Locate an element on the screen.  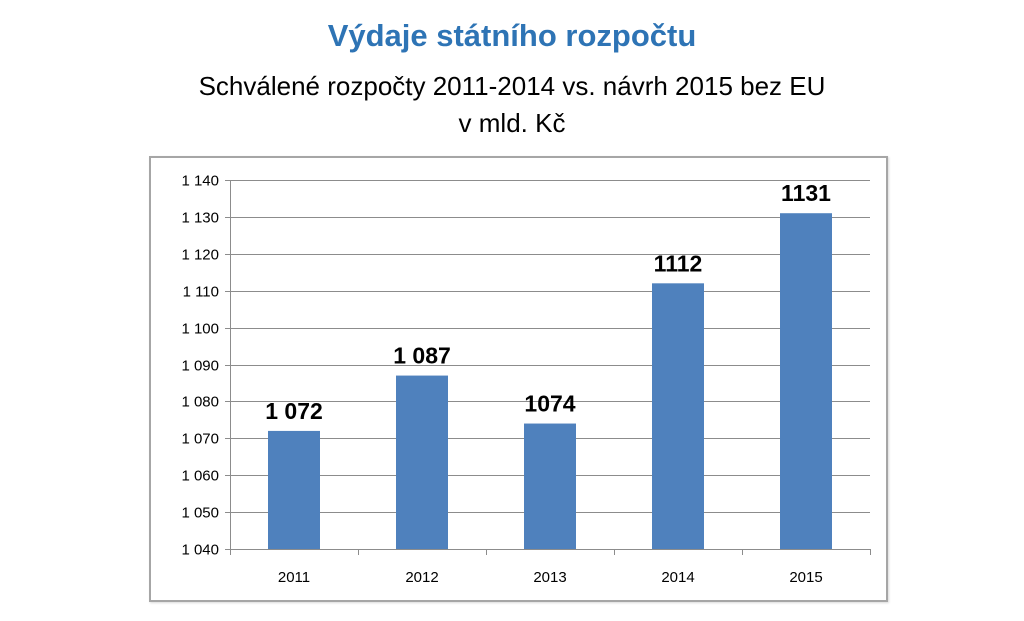
x-axis-tick-labels: 2011 2012 2013 2014 2015 is located at coordinates (550, 577).